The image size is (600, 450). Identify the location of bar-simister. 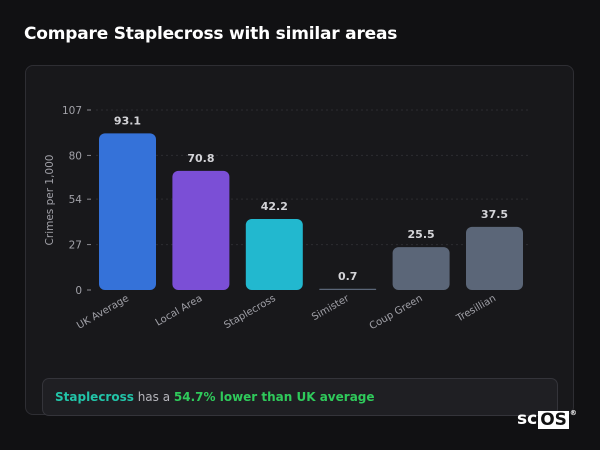
(348, 289).